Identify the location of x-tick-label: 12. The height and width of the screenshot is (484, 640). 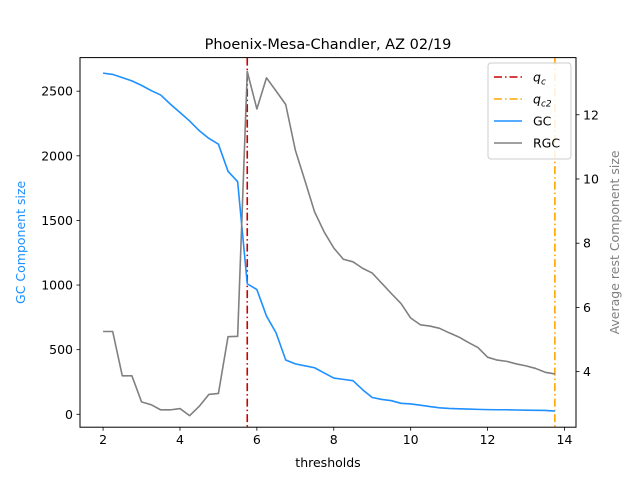
(488, 439).